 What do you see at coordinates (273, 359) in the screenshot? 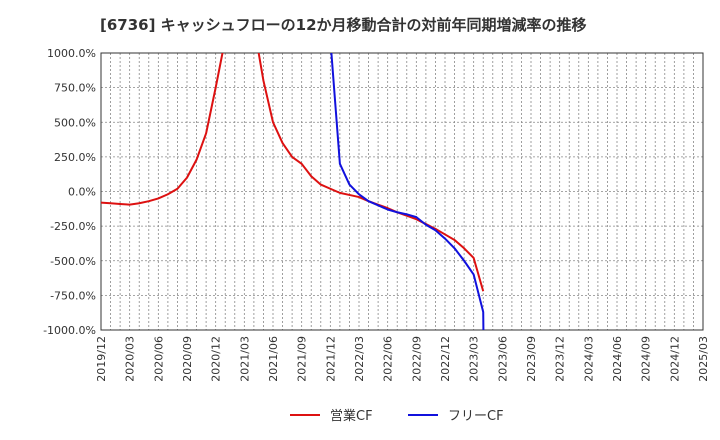
I see `x-tick-label: 2021/06` at bounding box center [273, 359].